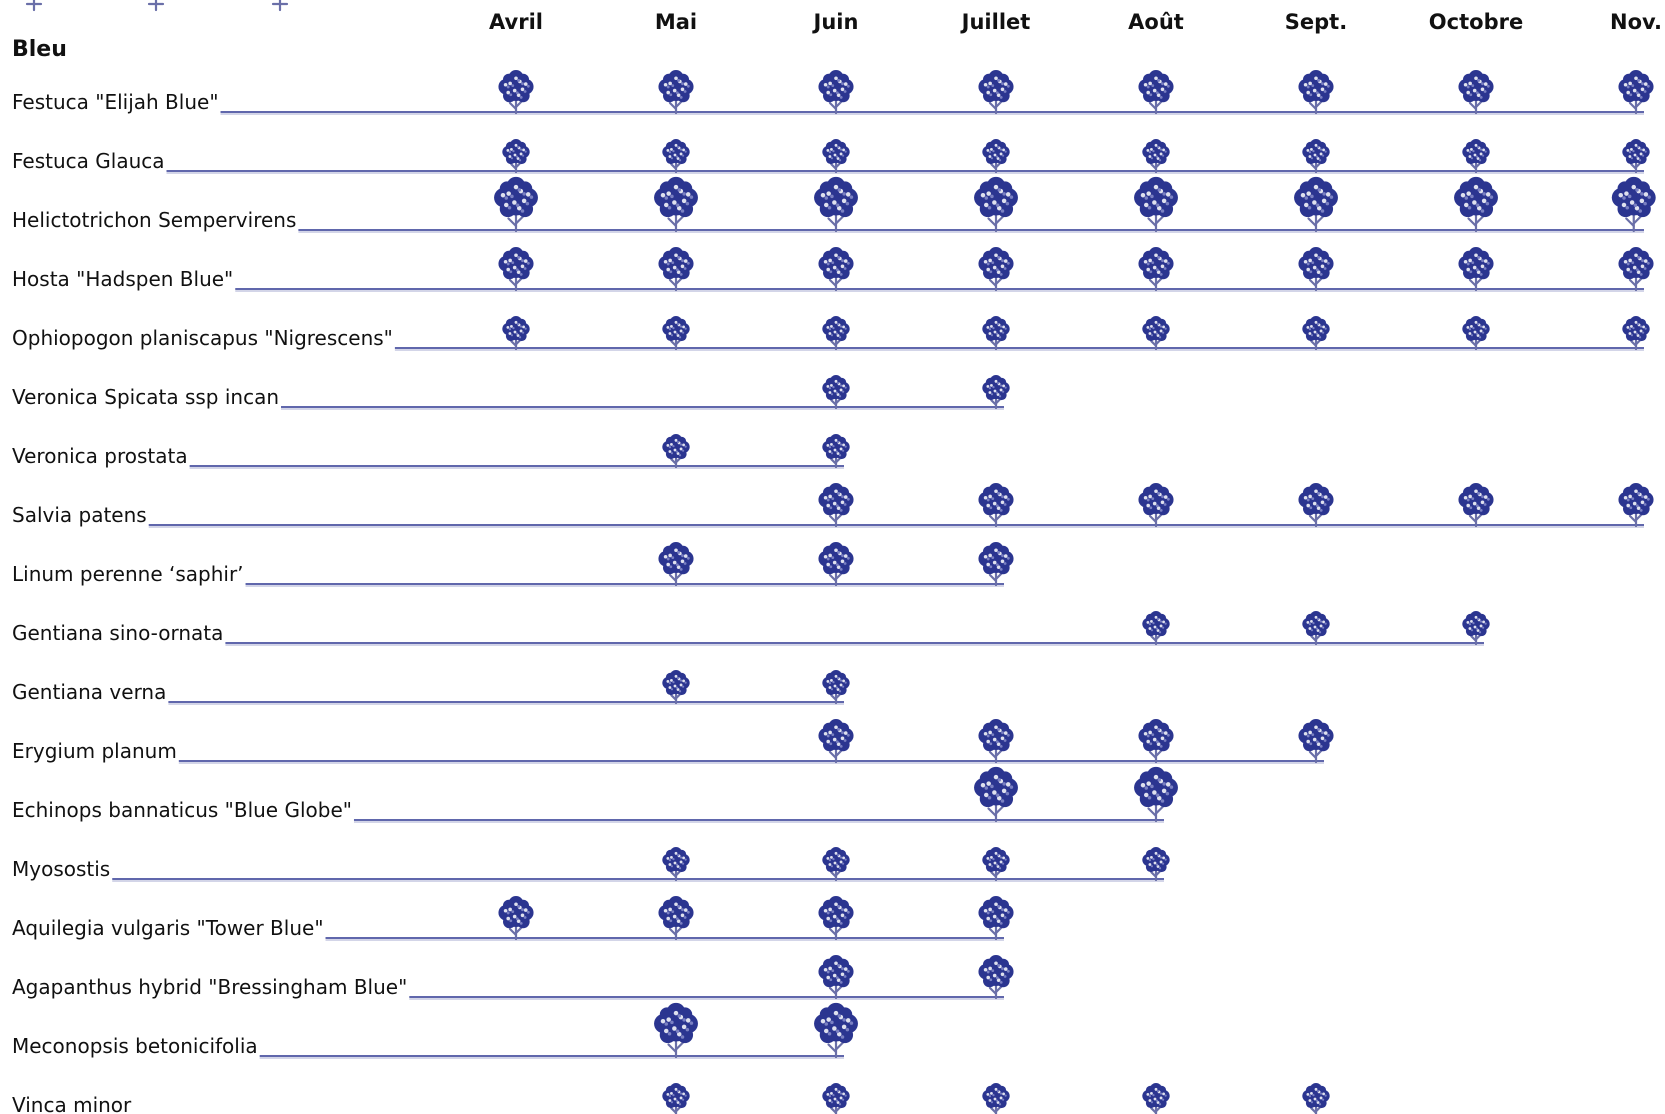 Image resolution: width=1665 pixels, height=1114 pixels. What do you see at coordinates (511, 392) in the screenshot?
I see `table-row: Veronica Spicata ssp incan` at bounding box center [511, 392].